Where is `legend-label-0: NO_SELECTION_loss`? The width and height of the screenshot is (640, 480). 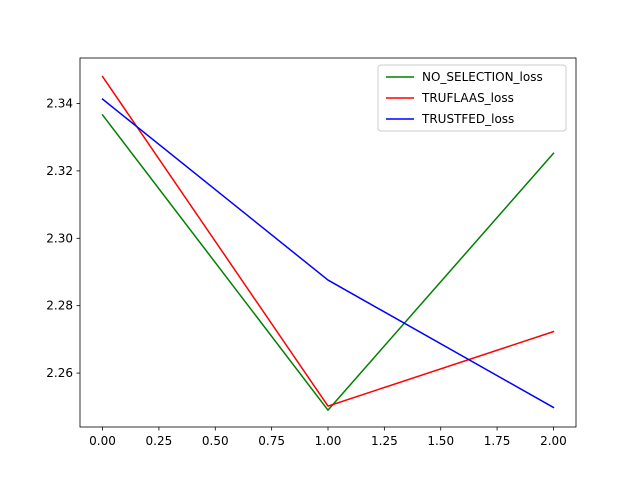
legend-label-0: NO_SELECTION_loss is located at coordinates (482, 77).